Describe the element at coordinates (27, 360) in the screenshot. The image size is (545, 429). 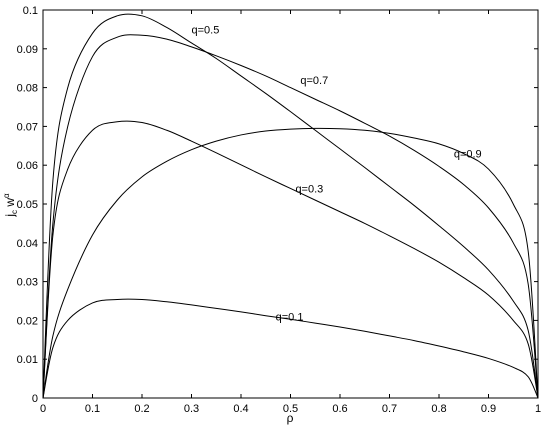
I see `y-tick-label: 0.01` at that location.